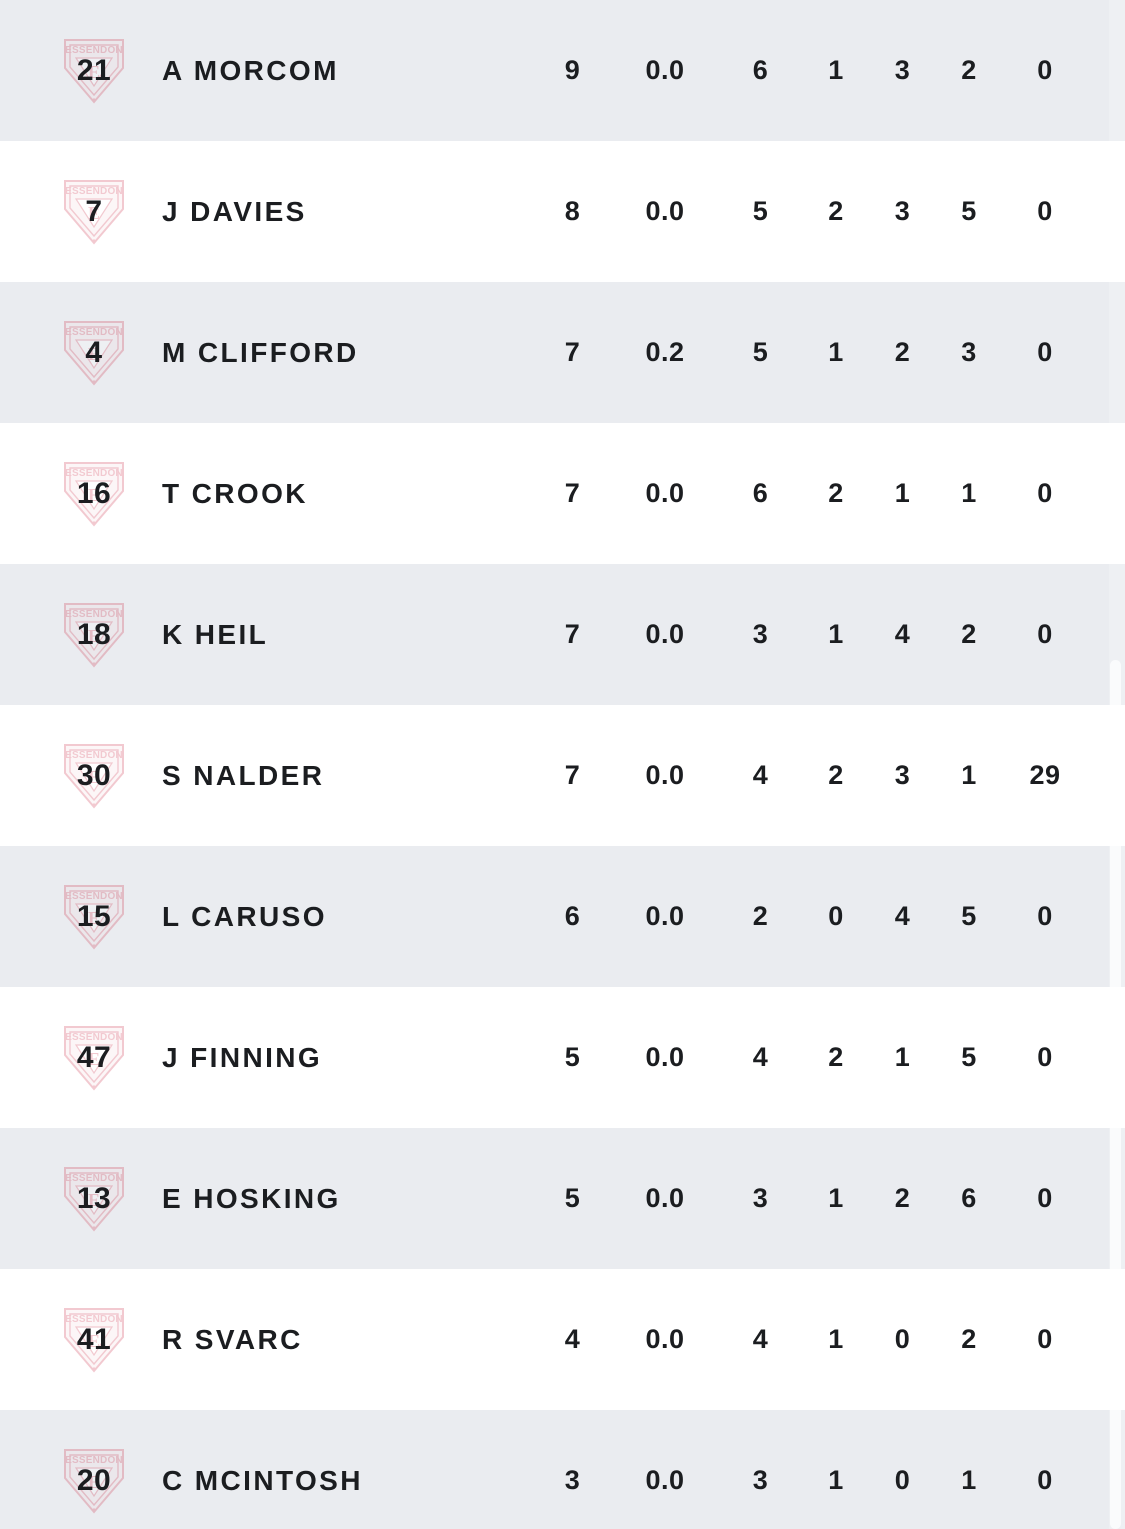 The width and height of the screenshot is (1125, 1529). I want to click on player-name: J DAVIES, so click(234, 211).